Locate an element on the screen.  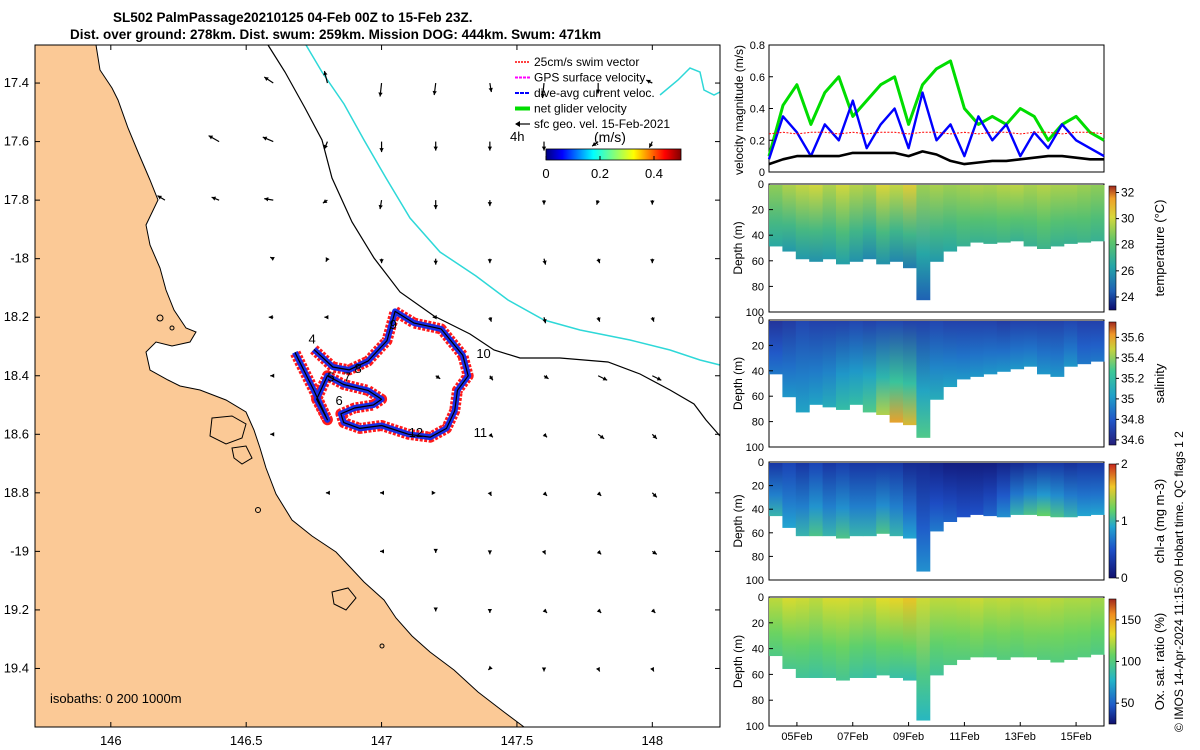
velocity-y-tick-label: 0.8 is located at coordinates (757, 46).